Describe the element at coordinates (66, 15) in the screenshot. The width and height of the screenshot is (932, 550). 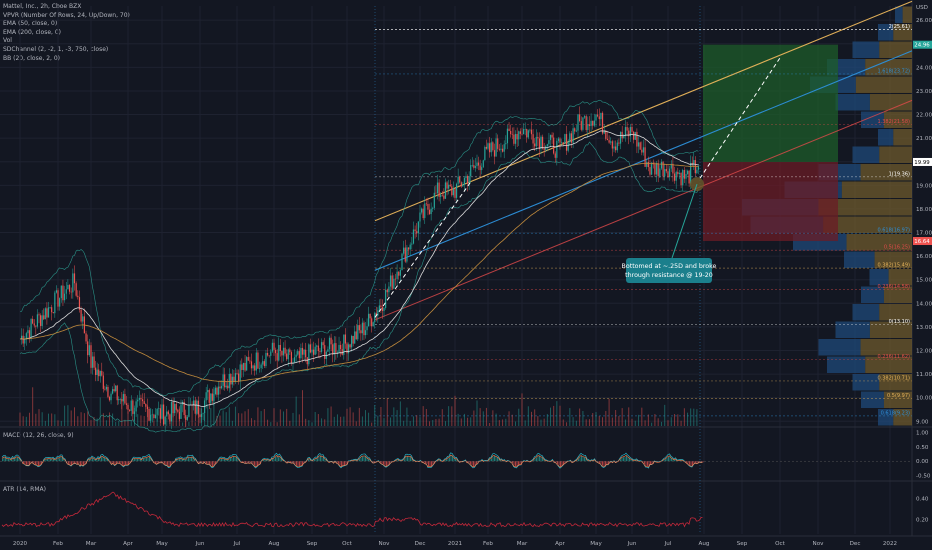
I see `legend-vpvr: VPVR (Number Of Rows, 24, Up/Down, 70)` at that location.